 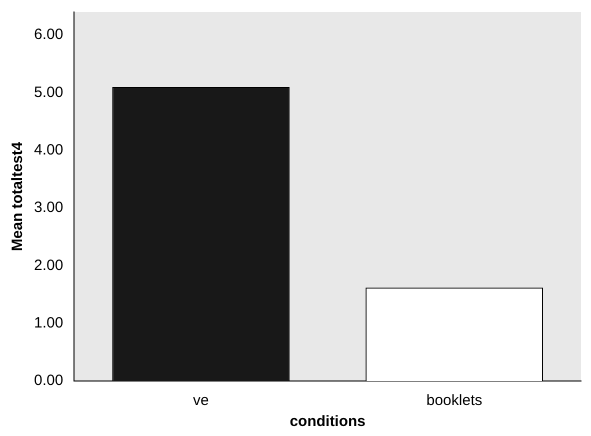 I want to click on x-axis-title: conditions, so click(x=328, y=421).